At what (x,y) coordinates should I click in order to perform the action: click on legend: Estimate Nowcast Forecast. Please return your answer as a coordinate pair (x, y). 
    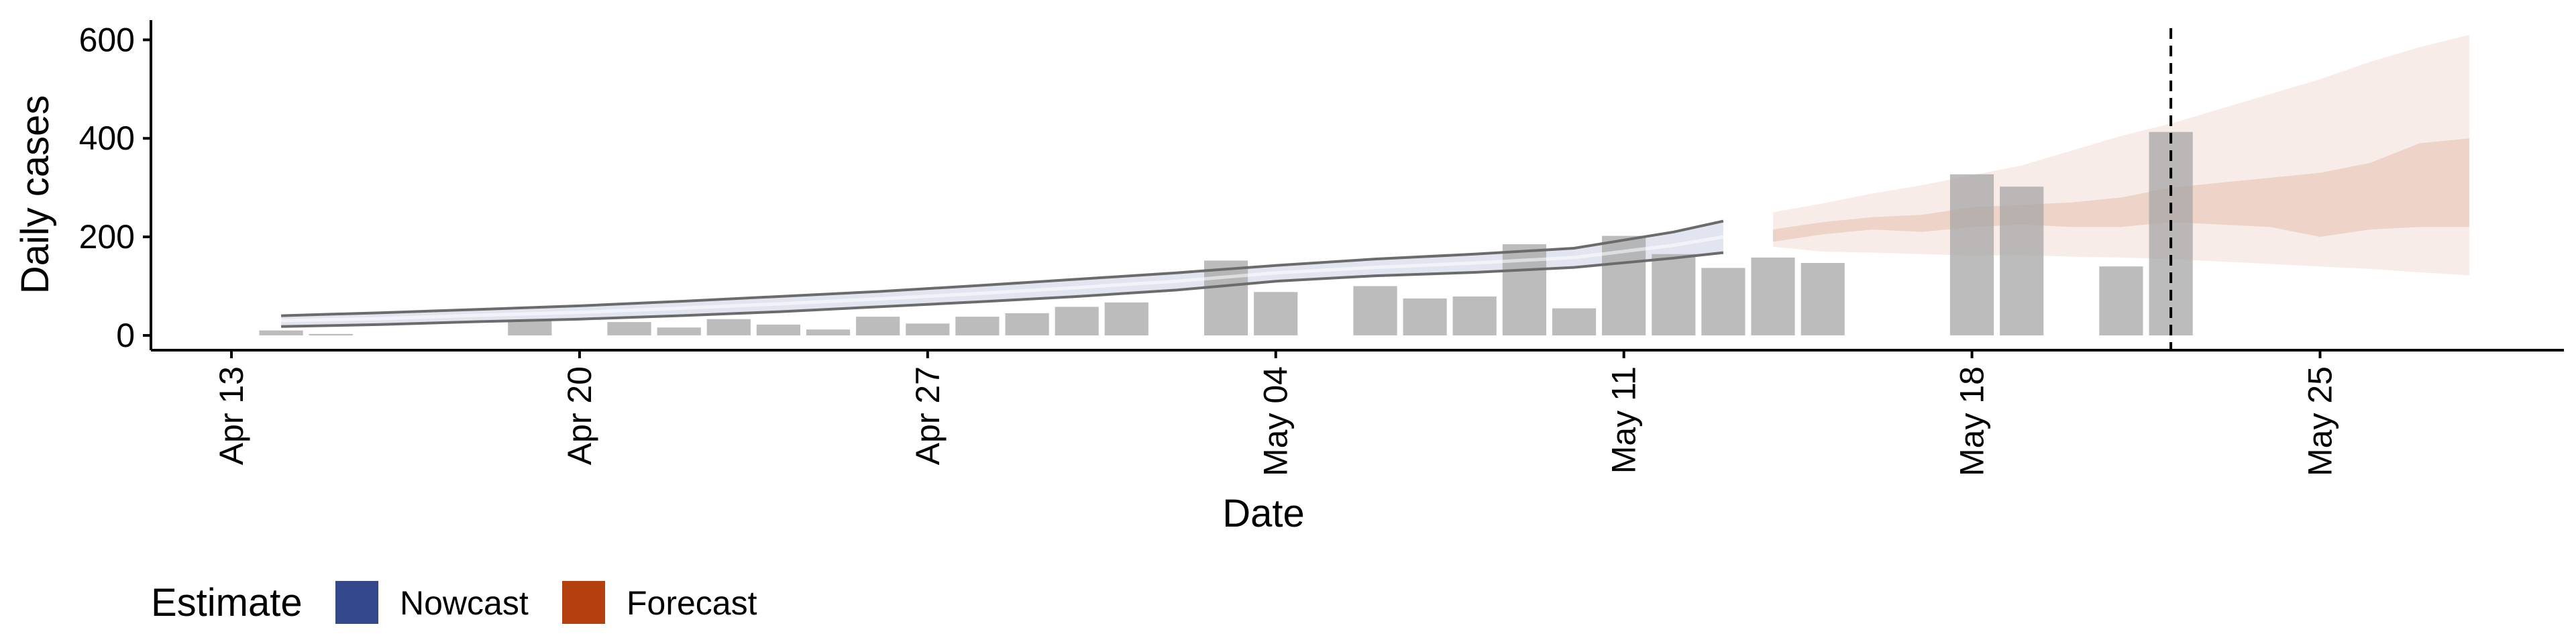
    Looking at the image, I should click on (454, 603).